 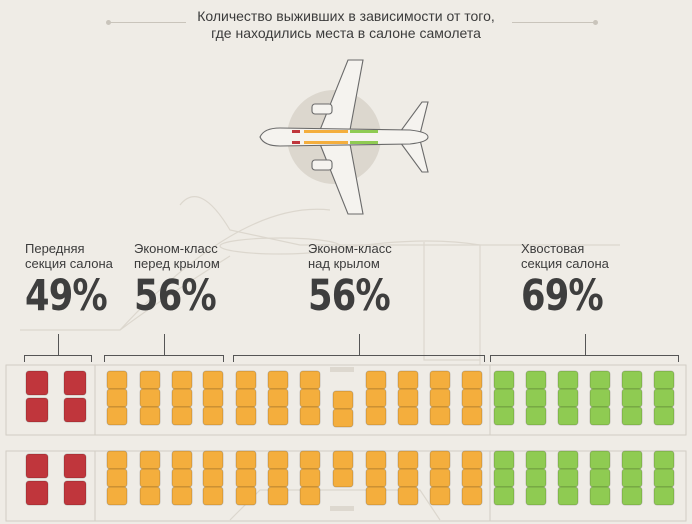 I want to click on section-economy-front-label: Эконом-класс перед крылом, so click(x=177, y=256).